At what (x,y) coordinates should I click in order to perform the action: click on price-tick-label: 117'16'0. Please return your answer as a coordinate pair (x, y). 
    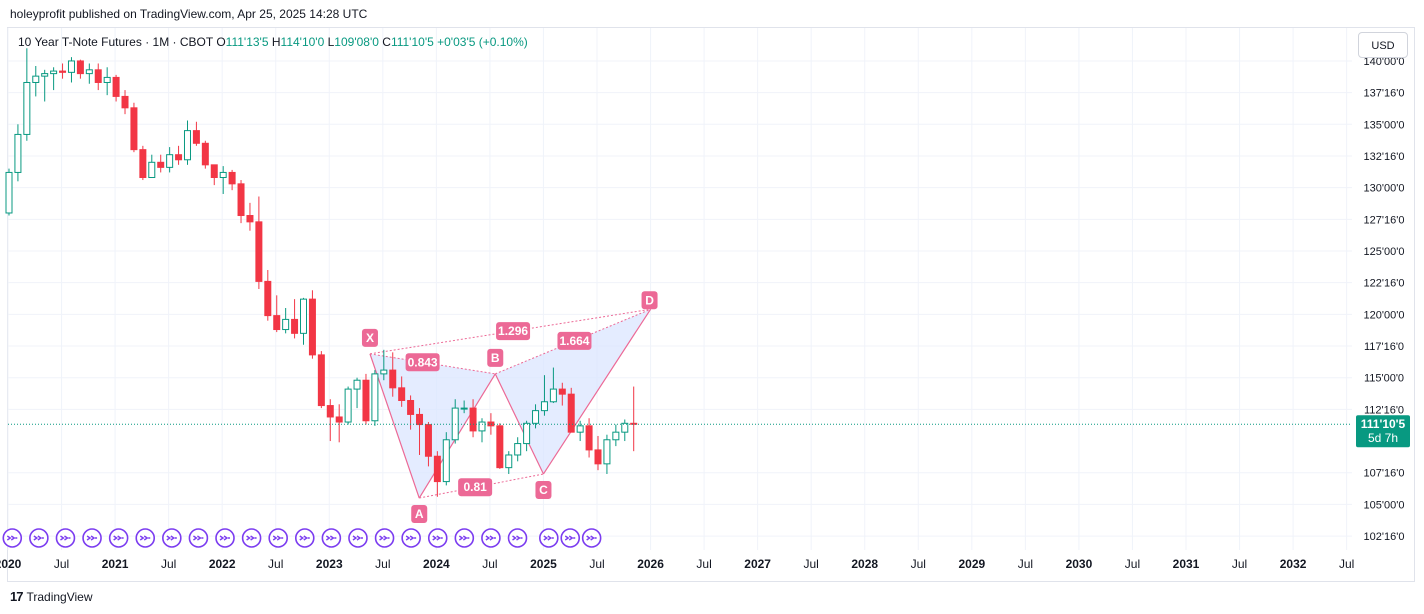
    Looking at the image, I should click on (1384, 347).